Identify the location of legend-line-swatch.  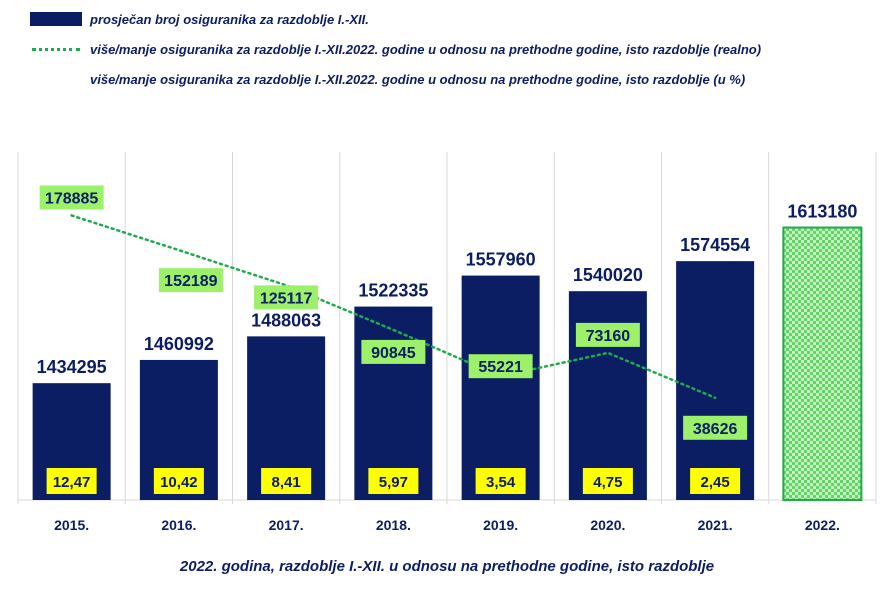
(56, 49).